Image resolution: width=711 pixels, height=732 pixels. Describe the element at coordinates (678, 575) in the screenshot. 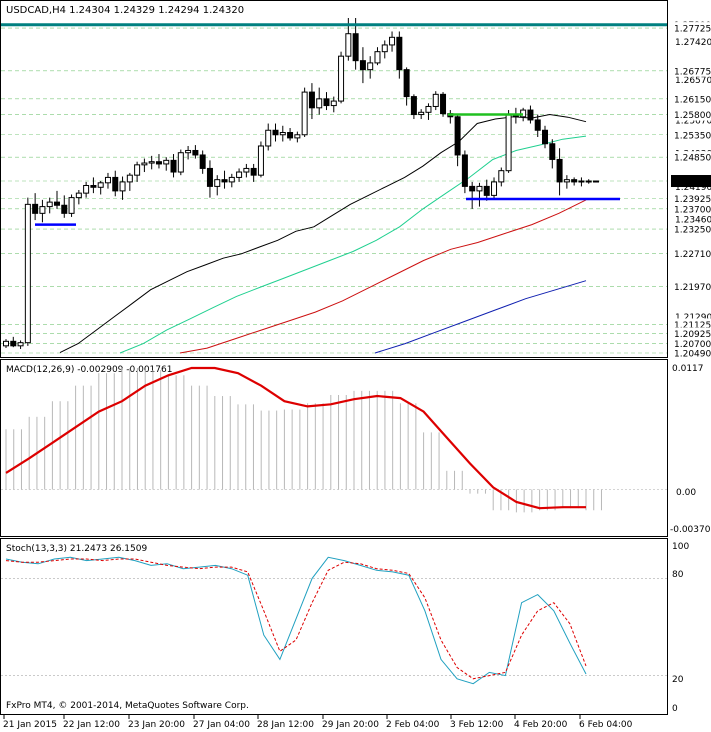

I see `stoch-scale-80: 80` at that location.